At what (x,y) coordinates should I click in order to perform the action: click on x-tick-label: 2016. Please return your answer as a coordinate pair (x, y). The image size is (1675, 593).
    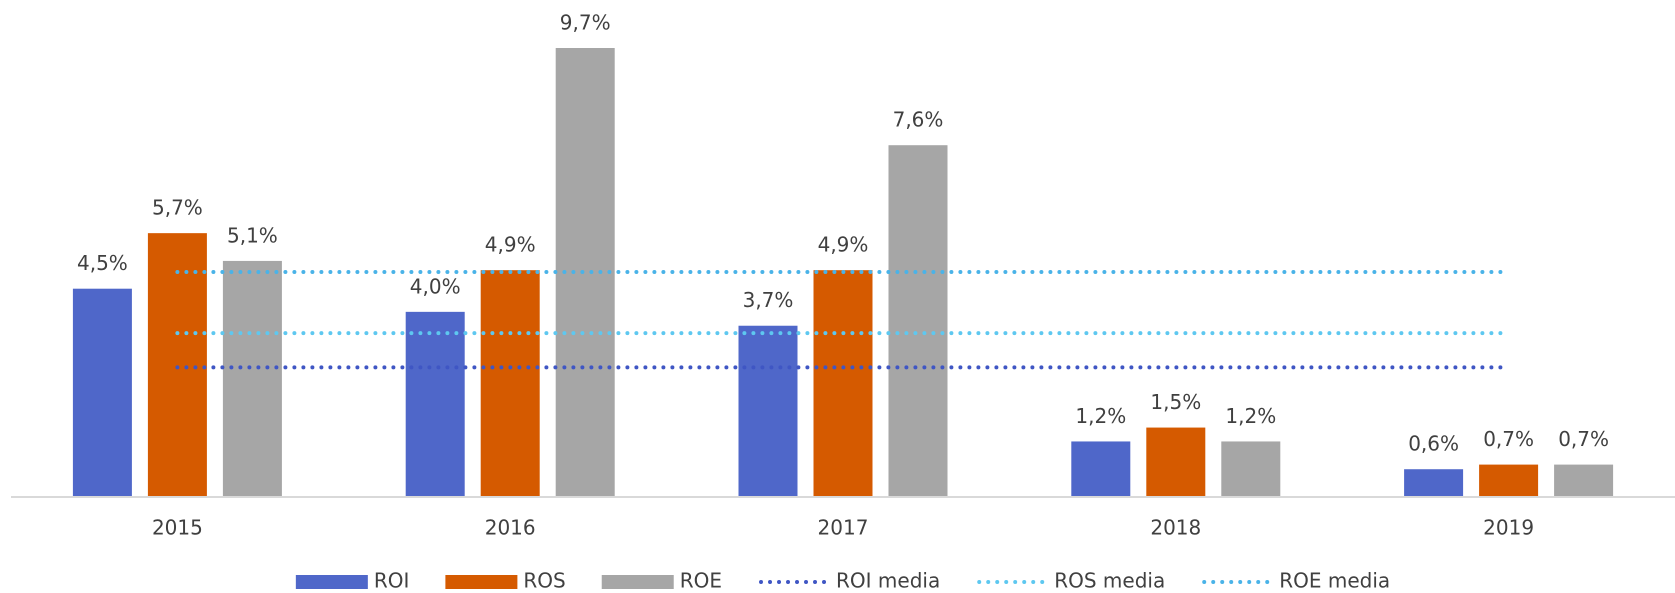
    Looking at the image, I should click on (510, 528).